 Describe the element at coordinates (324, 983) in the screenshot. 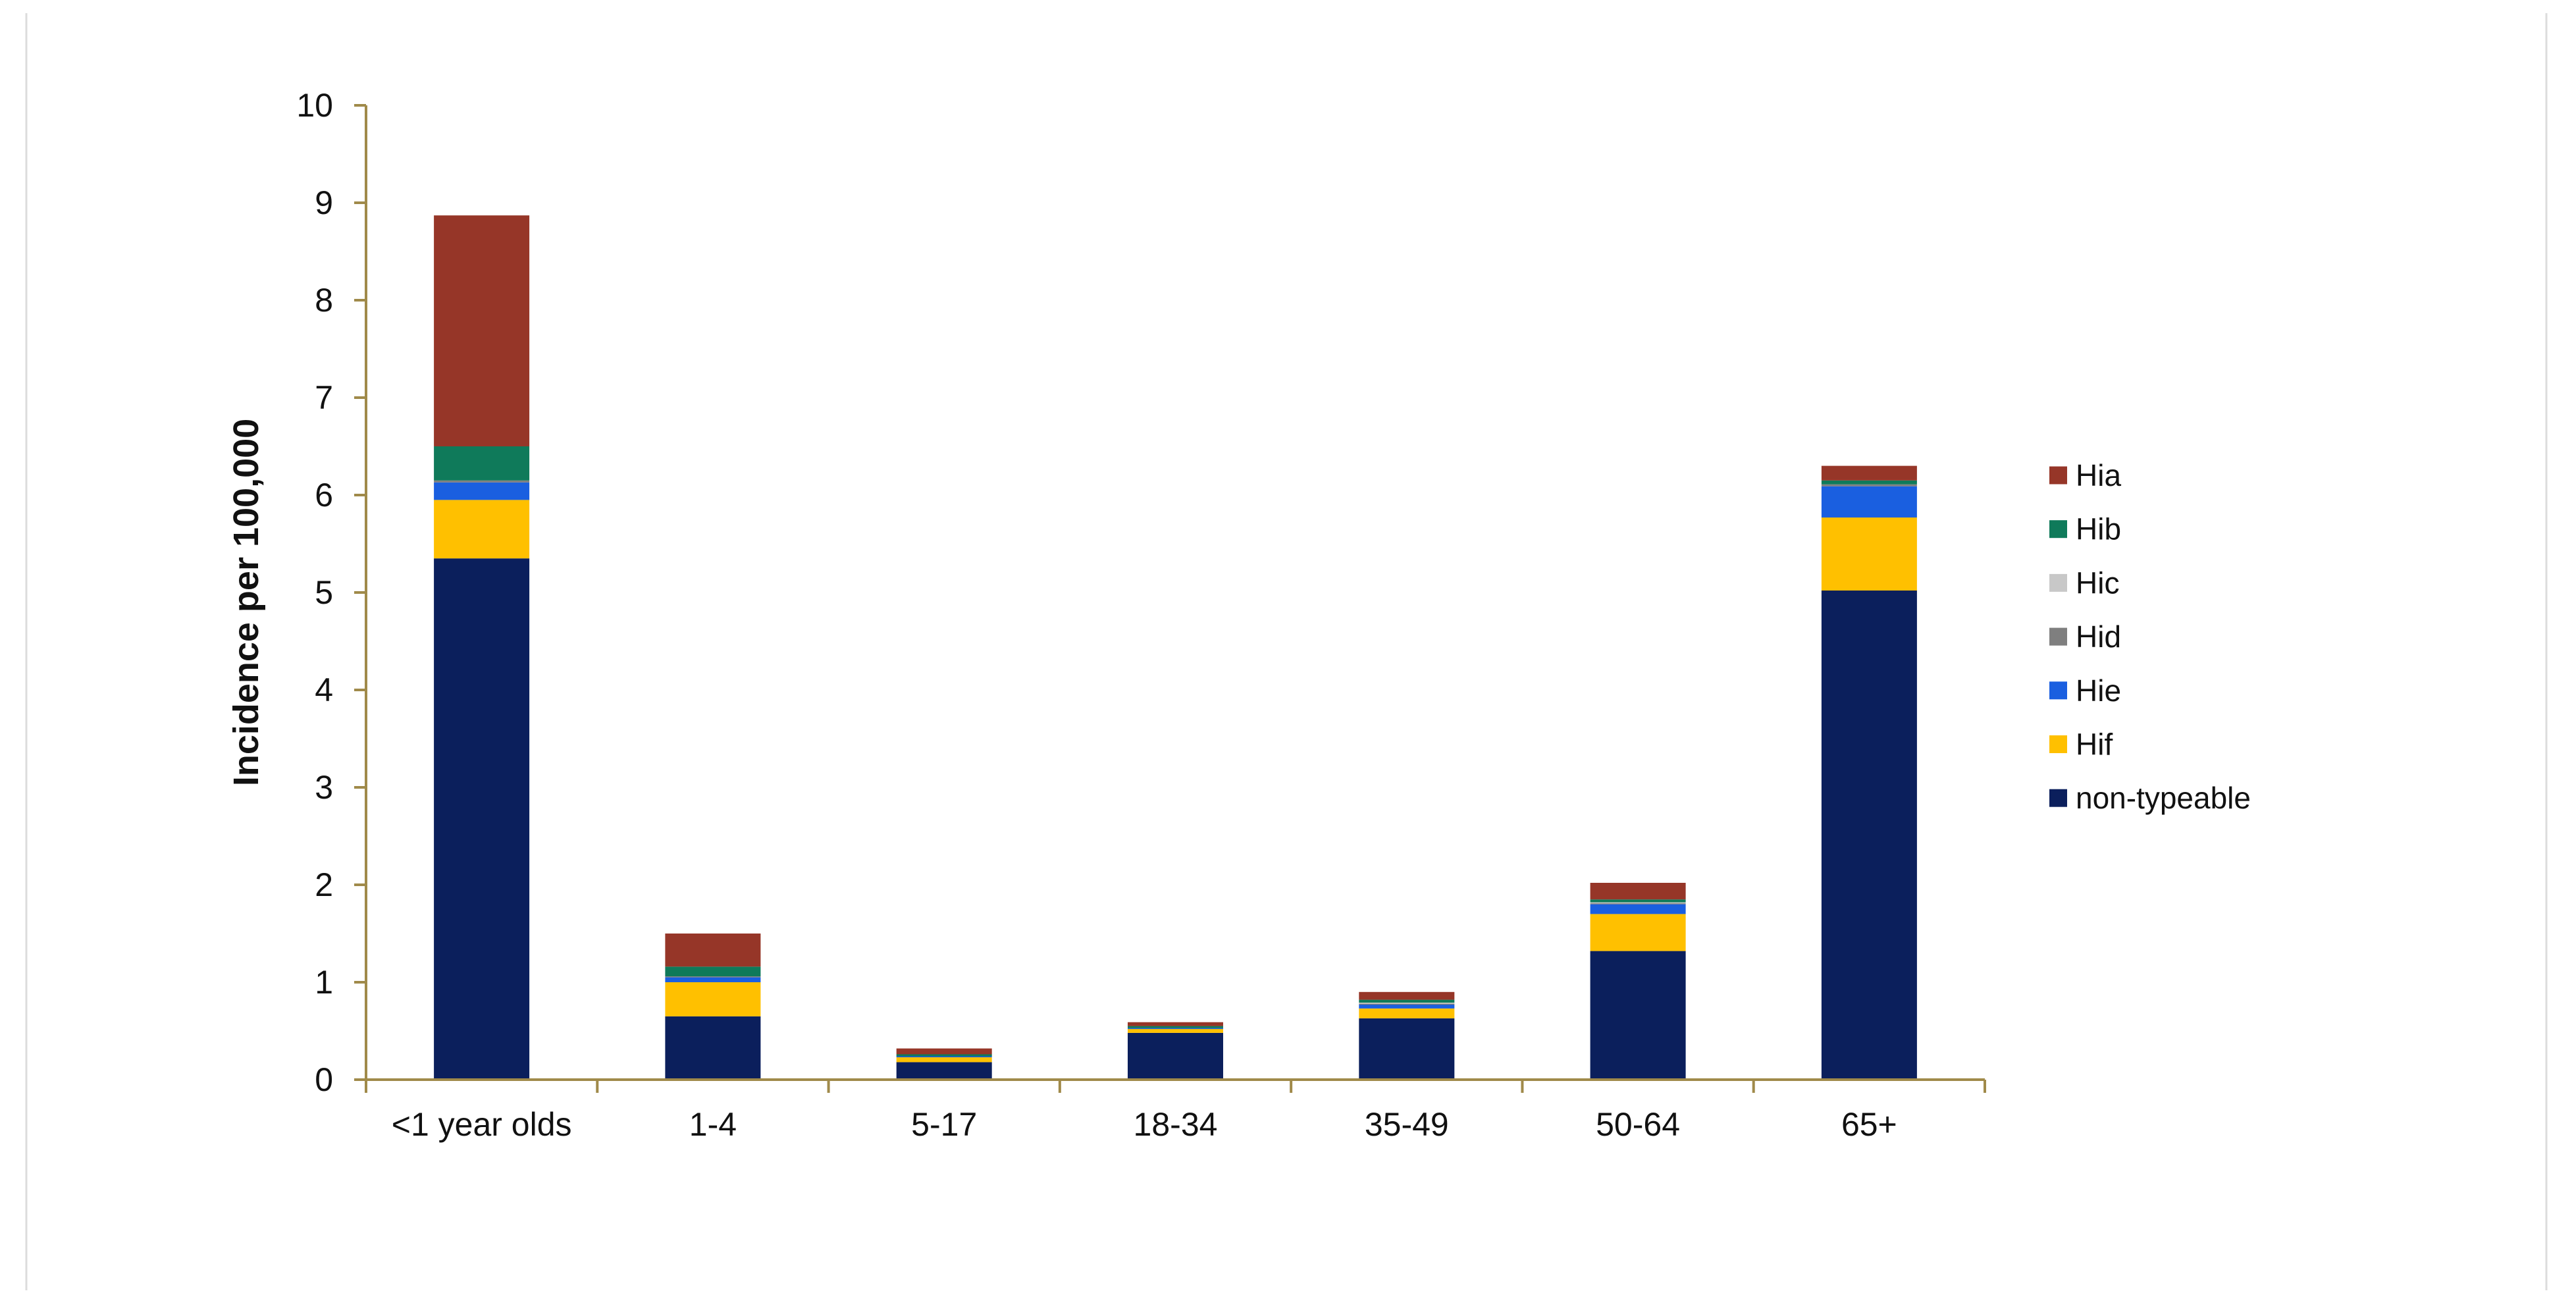

I see `y-tick-label-1: 1` at that location.